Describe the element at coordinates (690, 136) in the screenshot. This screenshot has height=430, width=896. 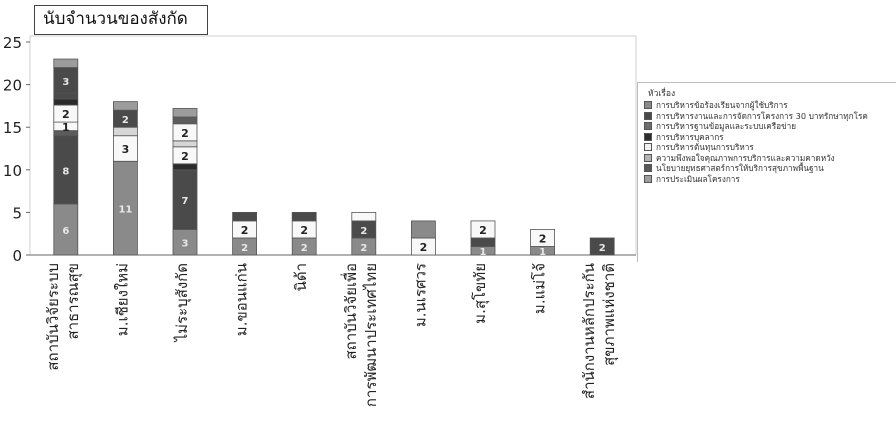
I see `legend-label: การบริหารบุคลากร` at that location.